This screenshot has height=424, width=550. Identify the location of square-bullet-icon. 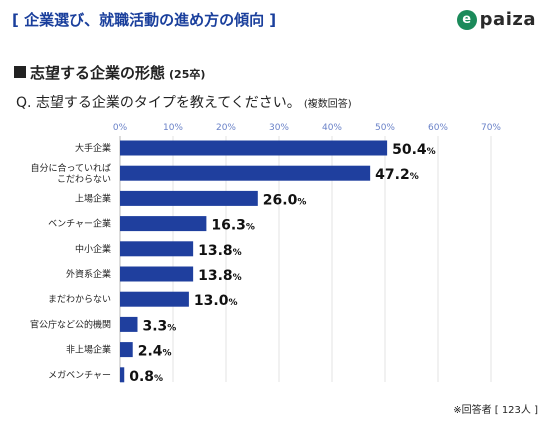
(20, 72).